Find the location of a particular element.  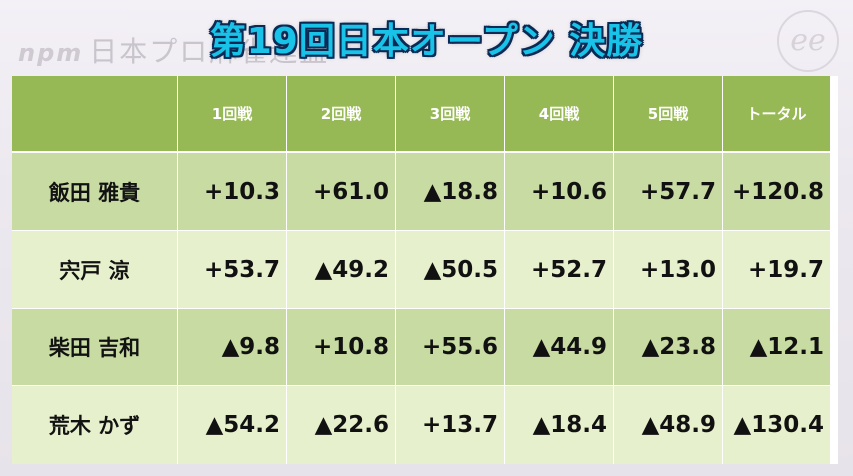

score-cell: ▲18.4 is located at coordinates (559, 425).